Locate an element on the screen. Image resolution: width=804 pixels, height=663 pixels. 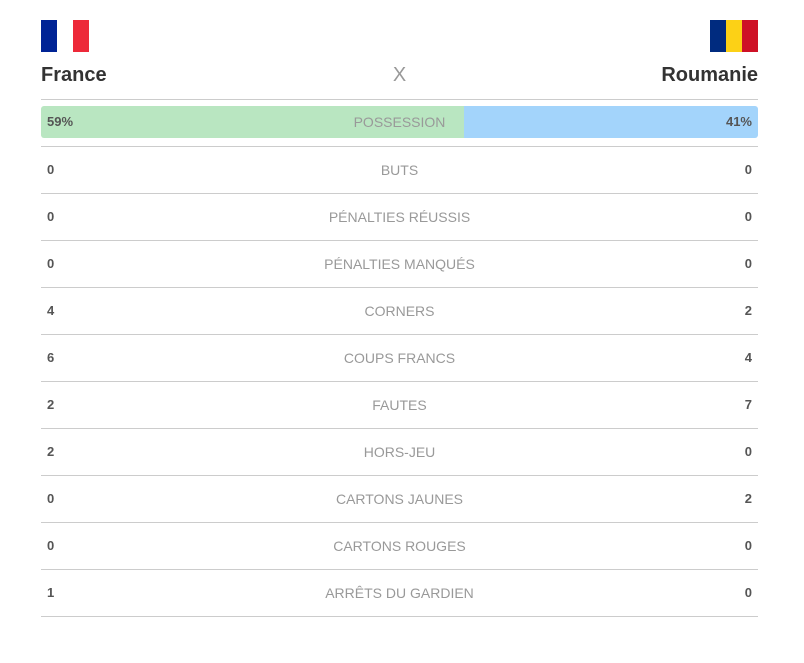
stat-label: HORS-JEU is located at coordinates (399, 452).